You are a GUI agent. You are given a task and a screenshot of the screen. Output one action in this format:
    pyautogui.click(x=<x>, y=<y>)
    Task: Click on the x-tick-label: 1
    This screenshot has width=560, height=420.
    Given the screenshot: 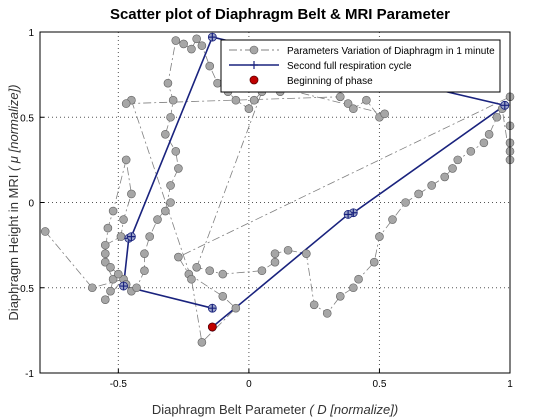 What is the action you would take?
    pyautogui.click(x=510, y=384)
    